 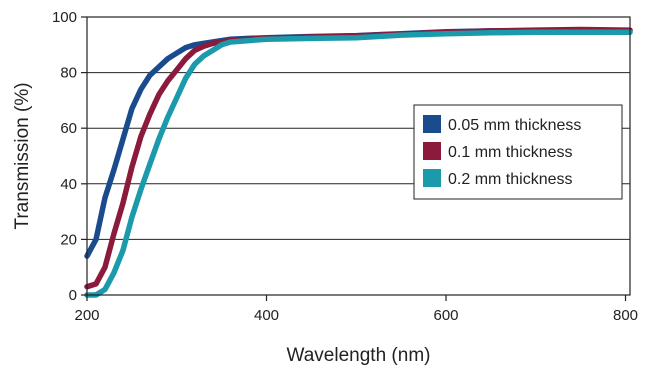 What do you see at coordinates (68, 73) in the screenshot?
I see `y-tick-label-80: 80` at bounding box center [68, 73].